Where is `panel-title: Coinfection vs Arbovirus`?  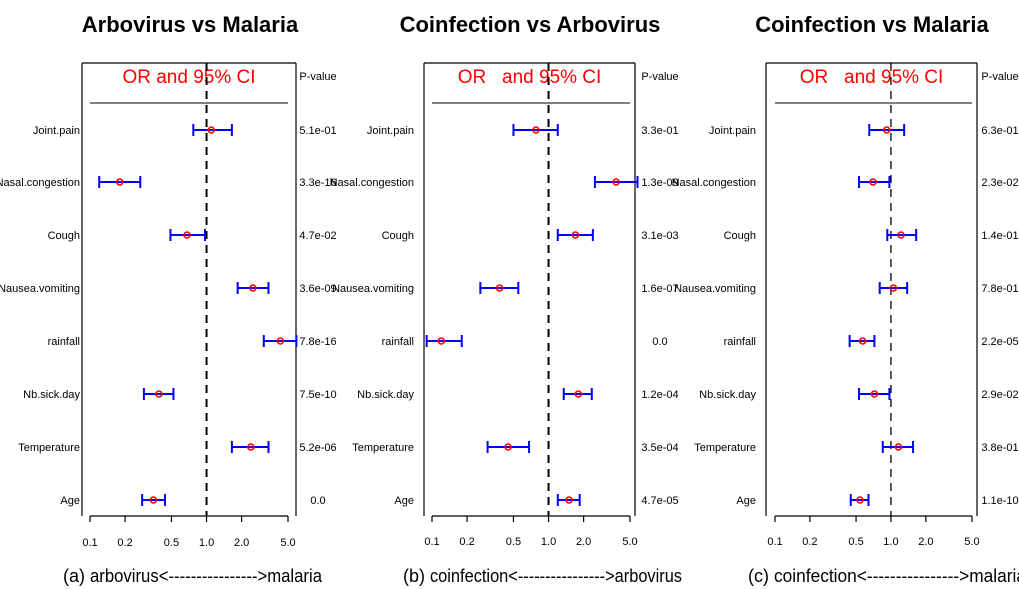
panel-title: Coinfection vs Arbovirus is located at coordinates (530, 24).